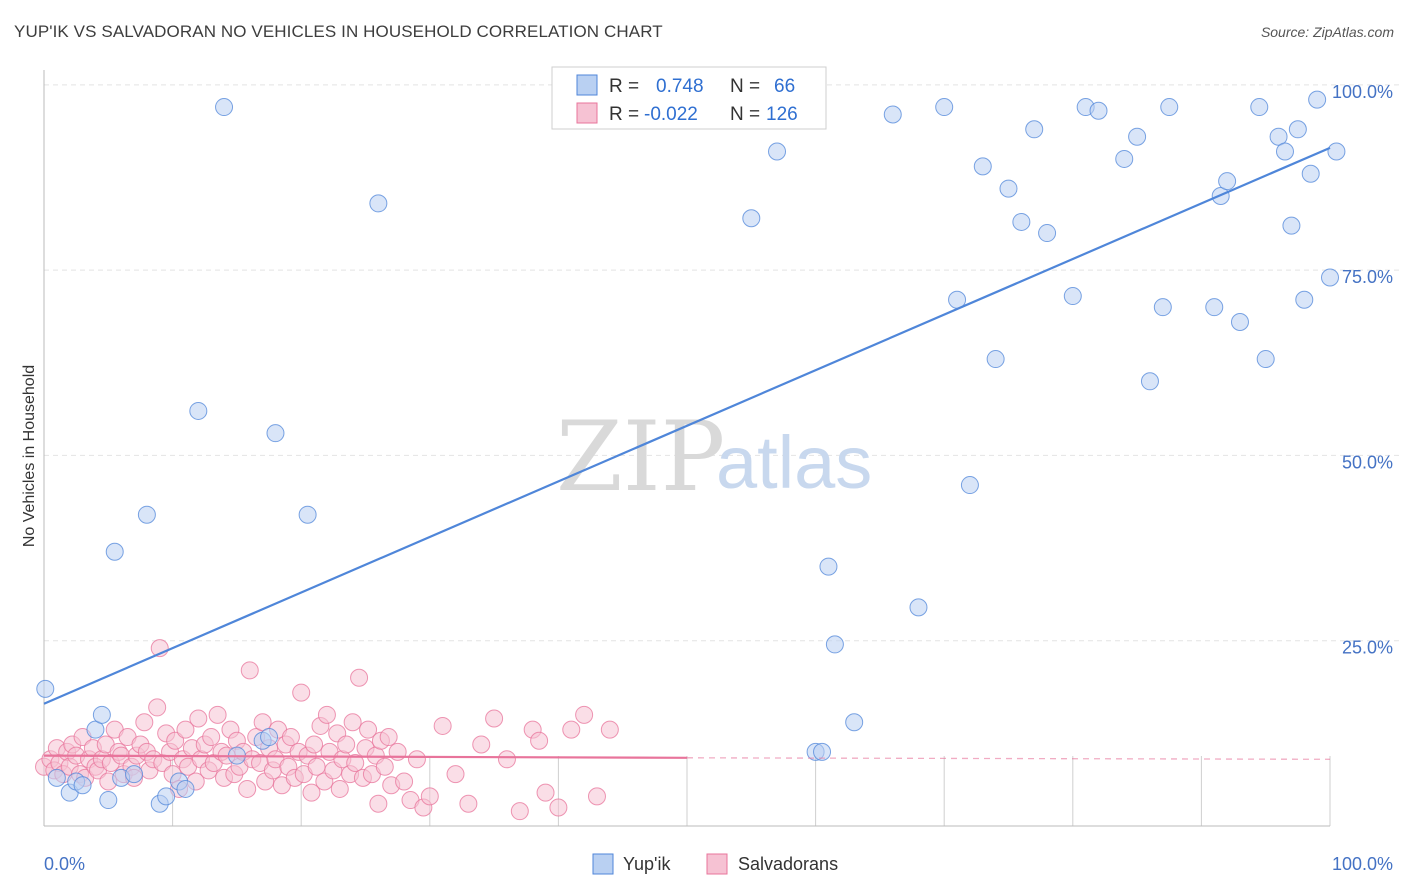  What do you see at coordinates (1367, 648) in the screenshot?
I see `y-tick-label: 25.0%` at bounding box center [1367, 648].